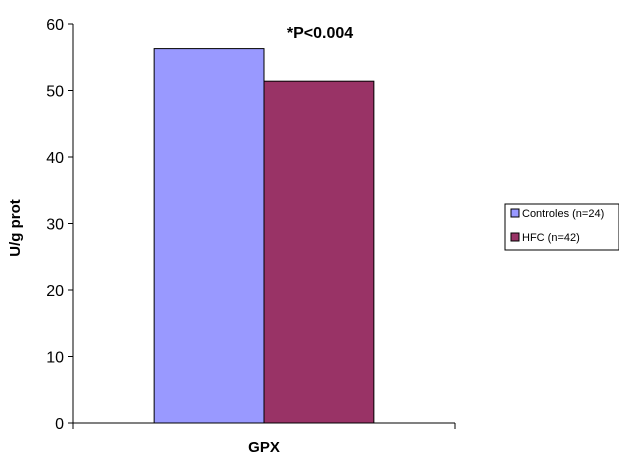 This screenshot has width=619, height=457. Describe the element at coordinates (319, 252) in the screenshot. I see `bar-hfc` at that location.